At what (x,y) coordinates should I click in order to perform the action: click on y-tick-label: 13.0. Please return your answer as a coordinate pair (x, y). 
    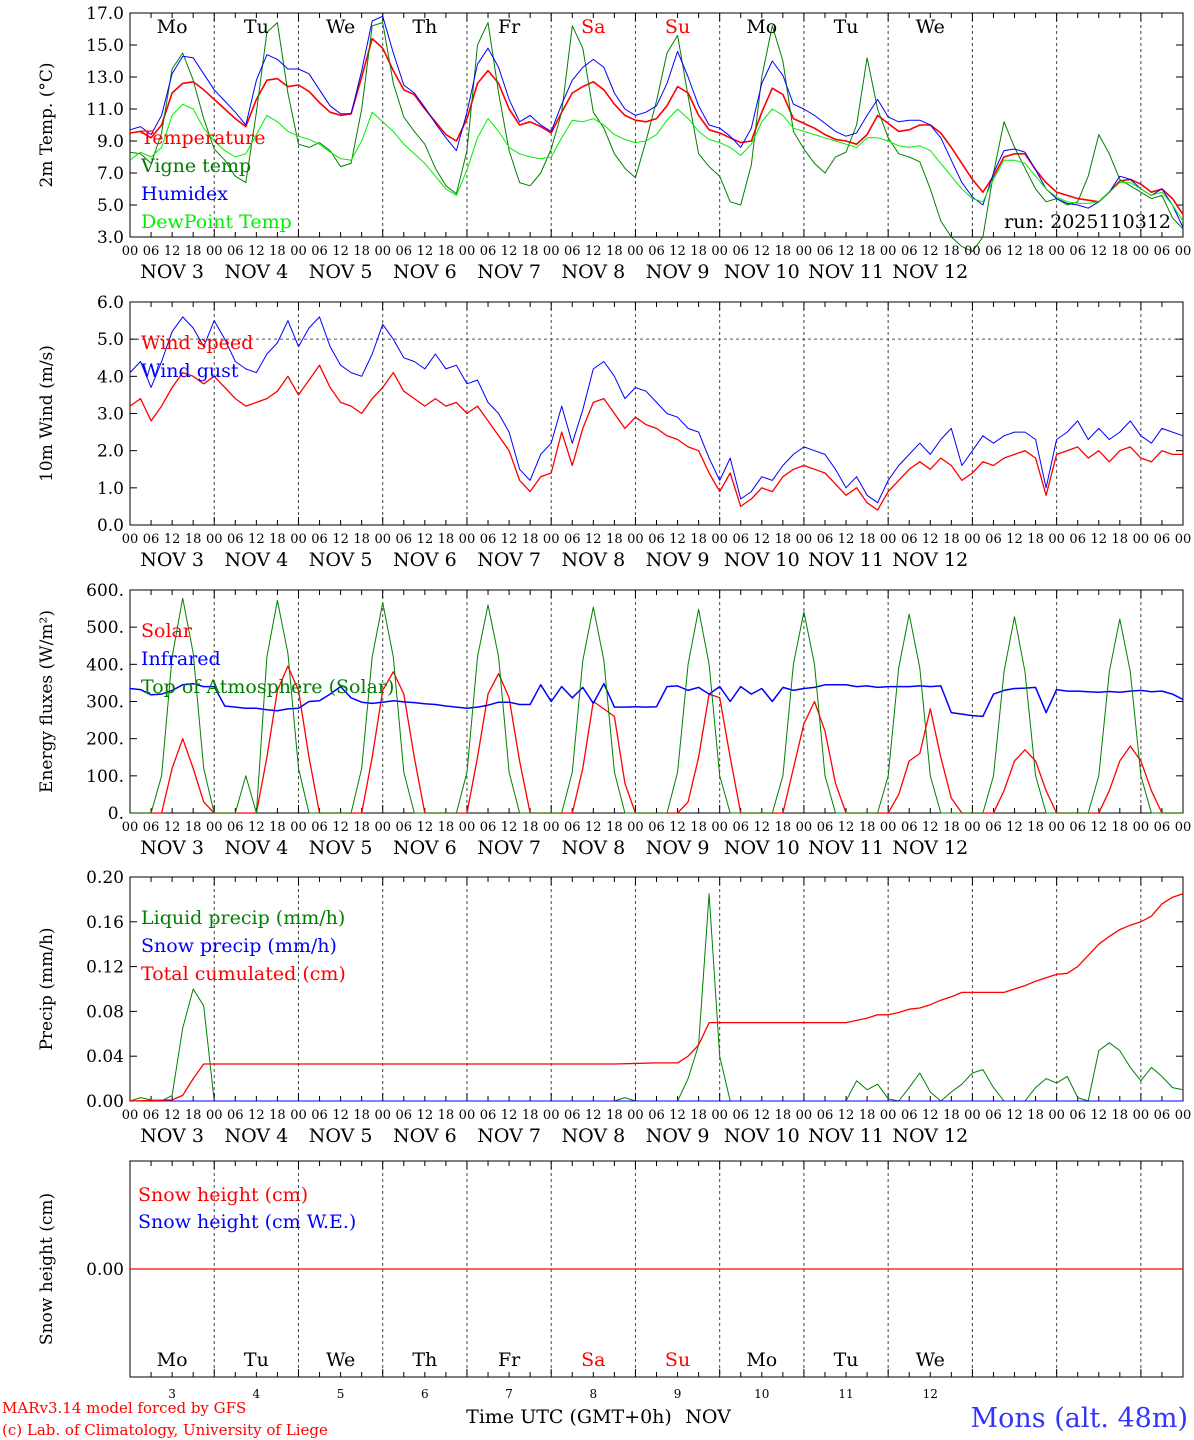
    Looking at the image, I should click on (105, 78).